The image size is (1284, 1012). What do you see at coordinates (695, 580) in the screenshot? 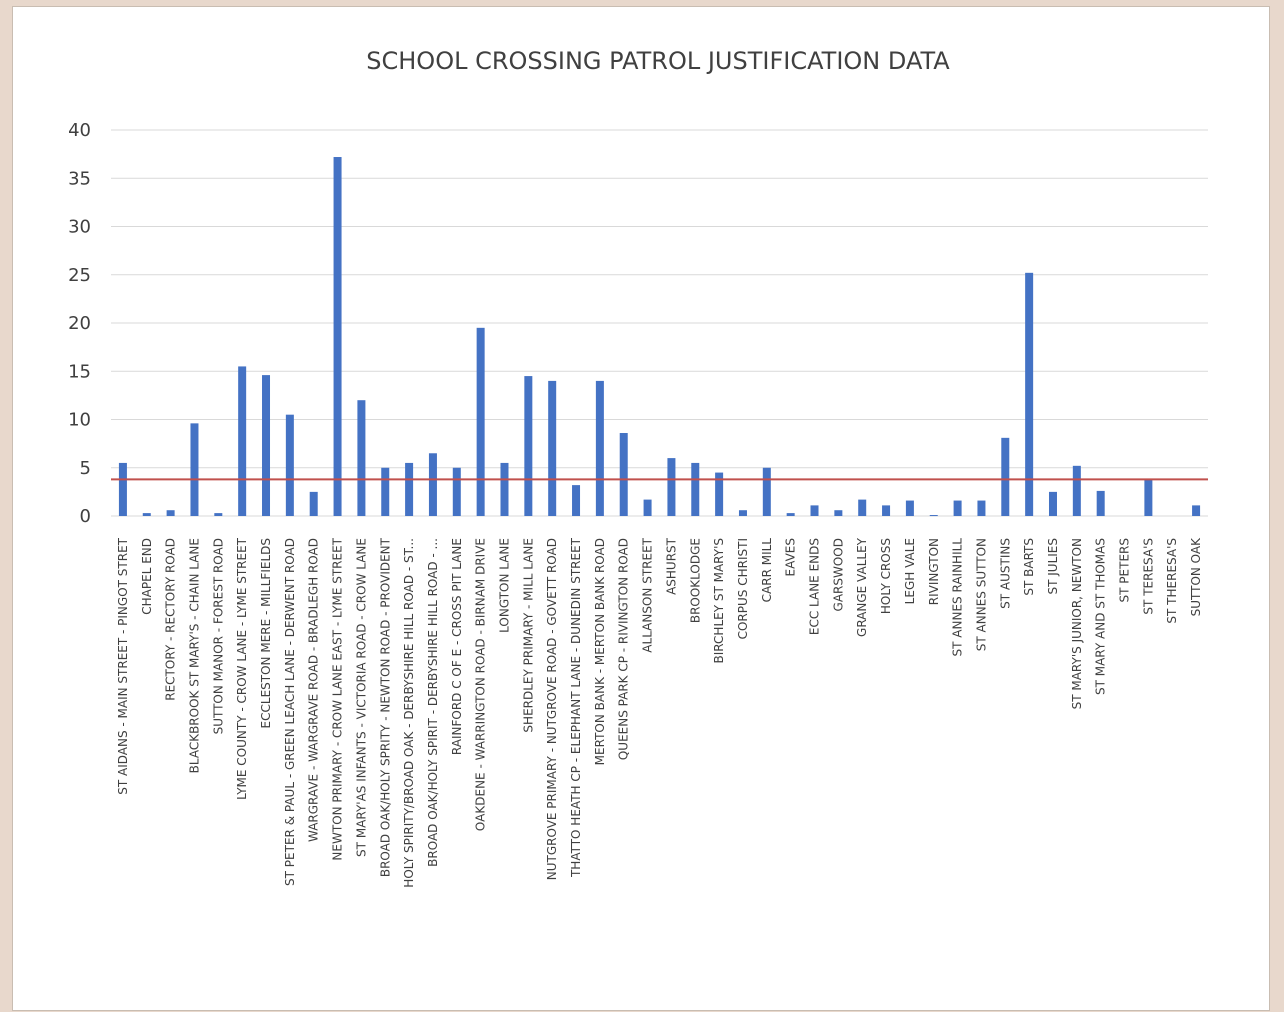
I see `x-tick-label: BROOKLODGE` at bounding box center [695, 580].